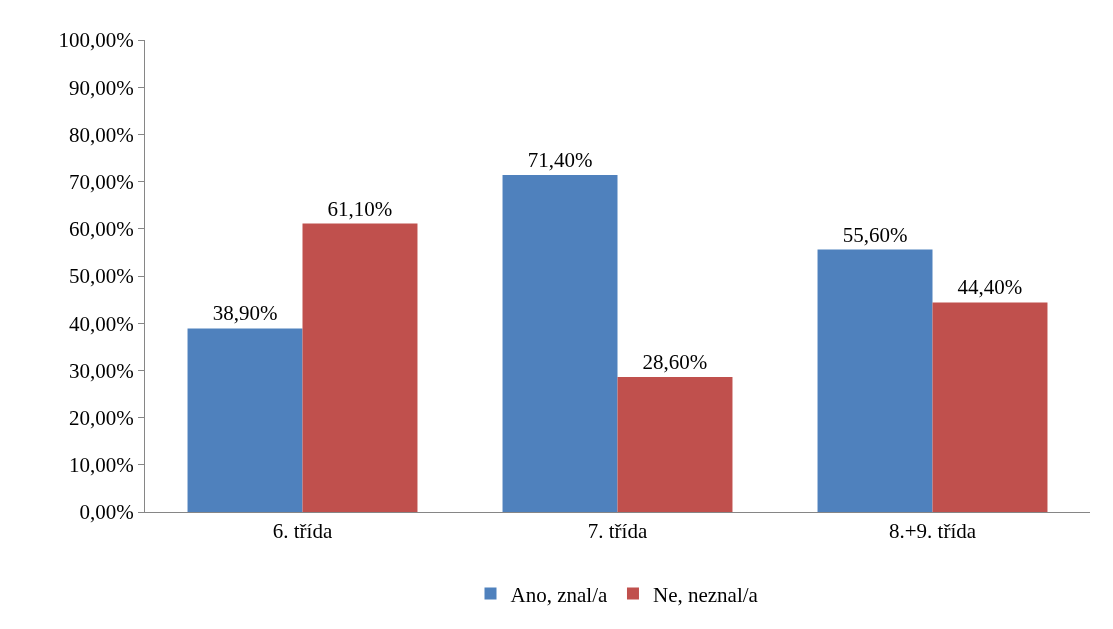 Image resolution: width=1113 pixels, height=629 pixels. Describe the element at coordinates (101, 181) in the screenshot. I see `y-tick-label: 70,00%` at that location.